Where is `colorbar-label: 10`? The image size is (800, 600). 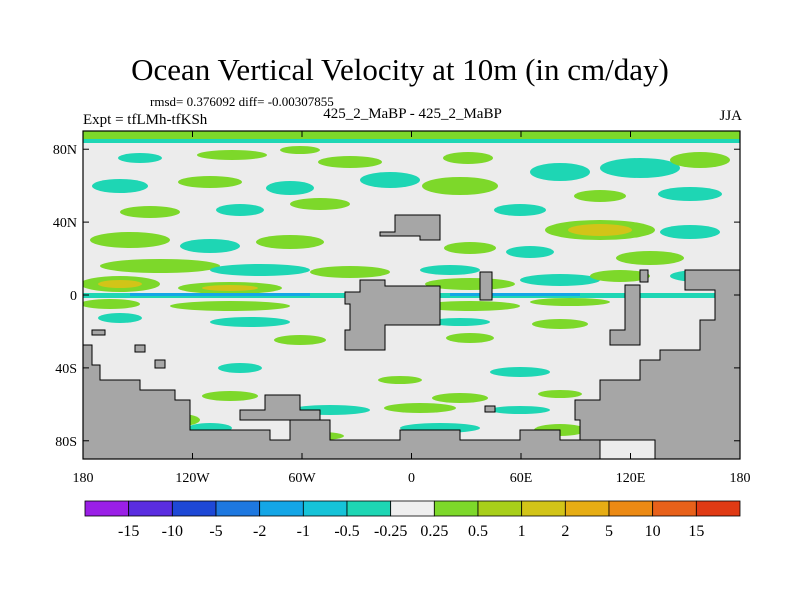
colorbar-label: 10 is located at coordinates (653, 531).